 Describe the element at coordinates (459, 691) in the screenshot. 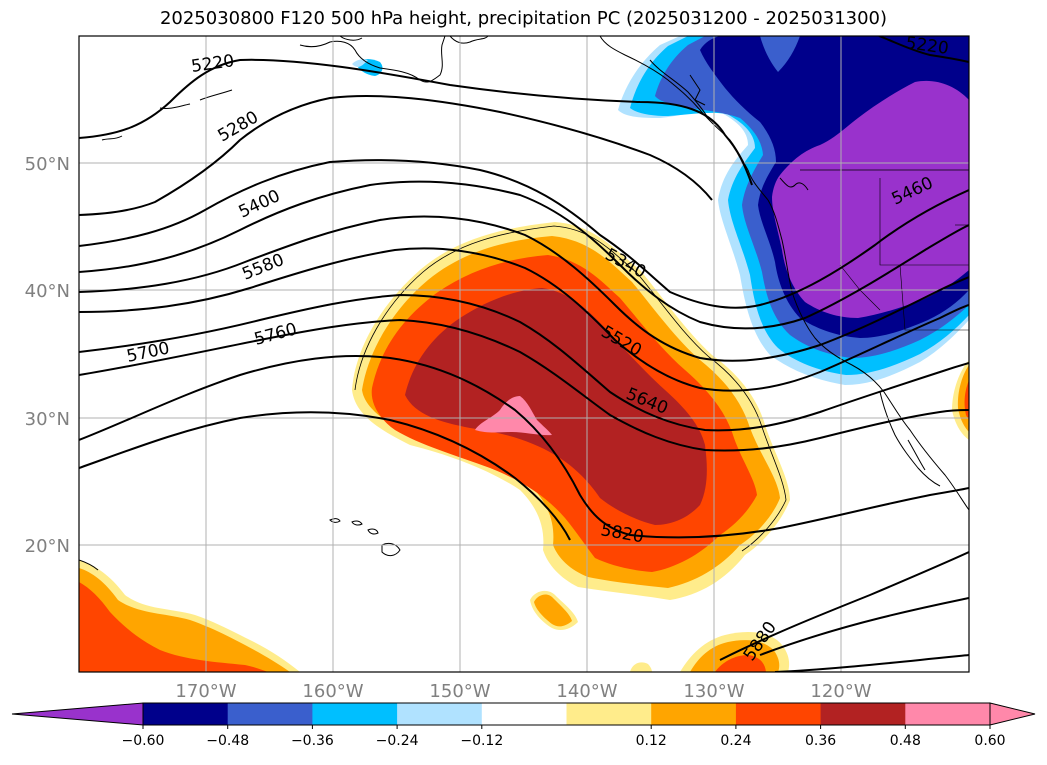

I see `lon-label: 150°W` at that location.